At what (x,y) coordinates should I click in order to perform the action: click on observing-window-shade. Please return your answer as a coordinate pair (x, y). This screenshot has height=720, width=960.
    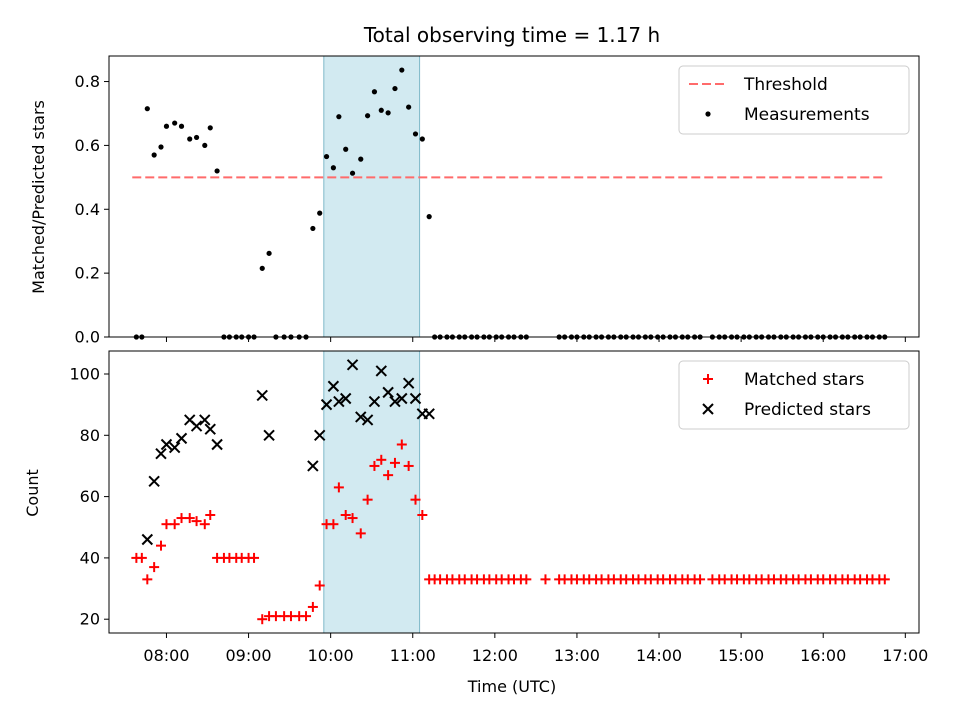
    Looking at the image, I should click on (372, 196).